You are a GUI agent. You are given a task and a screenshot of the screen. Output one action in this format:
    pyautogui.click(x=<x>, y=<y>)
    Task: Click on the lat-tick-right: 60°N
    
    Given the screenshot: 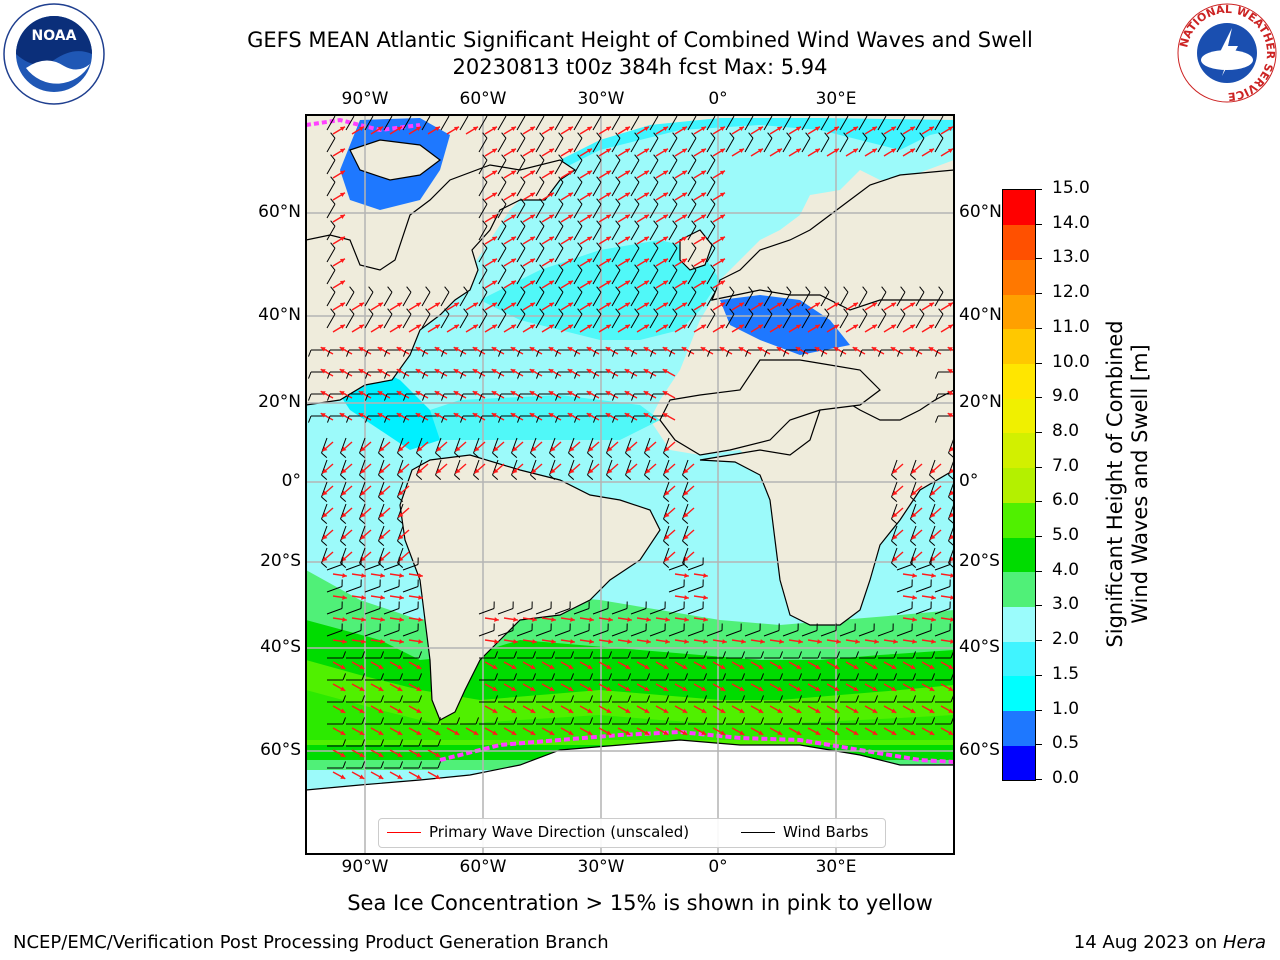 What is the action you would take?
    pyautogui.click(x=980, y=212)
    